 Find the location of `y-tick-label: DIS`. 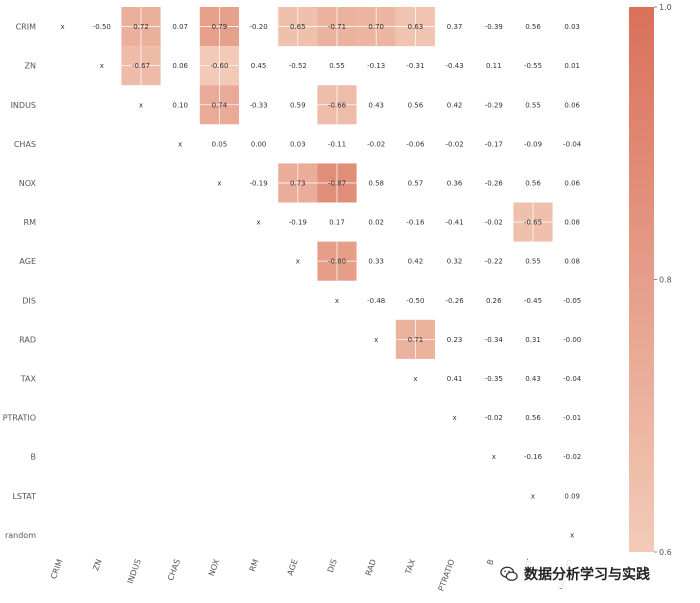

y-tick-label: DIS is located at coordinates (29, 300).